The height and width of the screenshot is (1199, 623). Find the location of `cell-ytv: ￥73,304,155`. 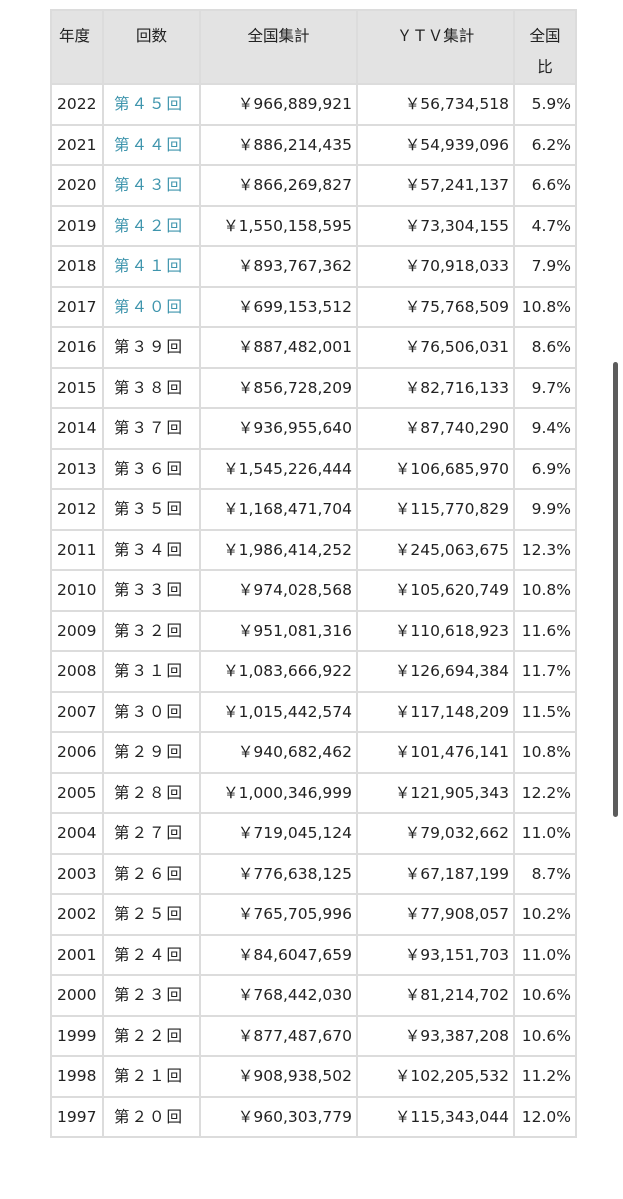

cell-ytv: ￥73,304,155 is located at coordinates (435, 225).